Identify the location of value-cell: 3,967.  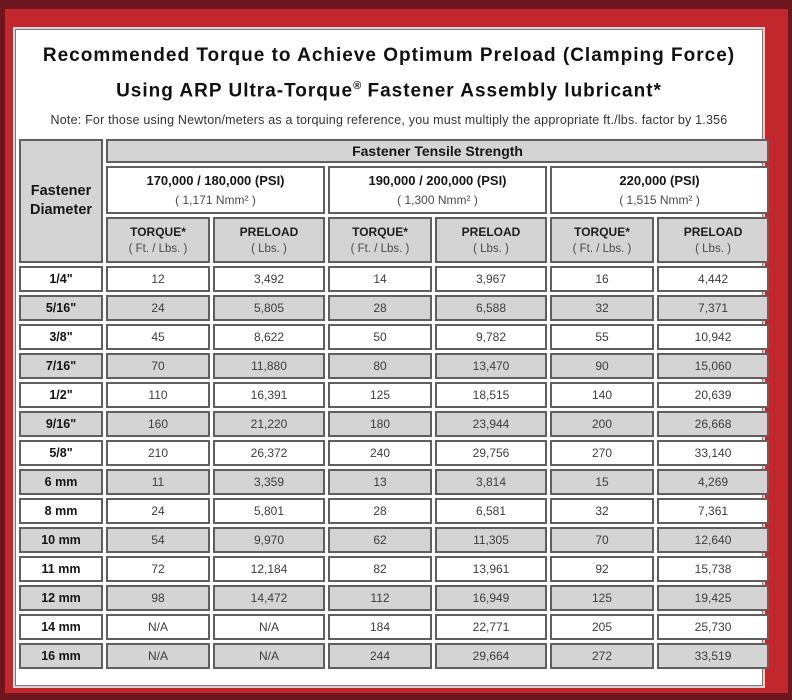
(491, 279).